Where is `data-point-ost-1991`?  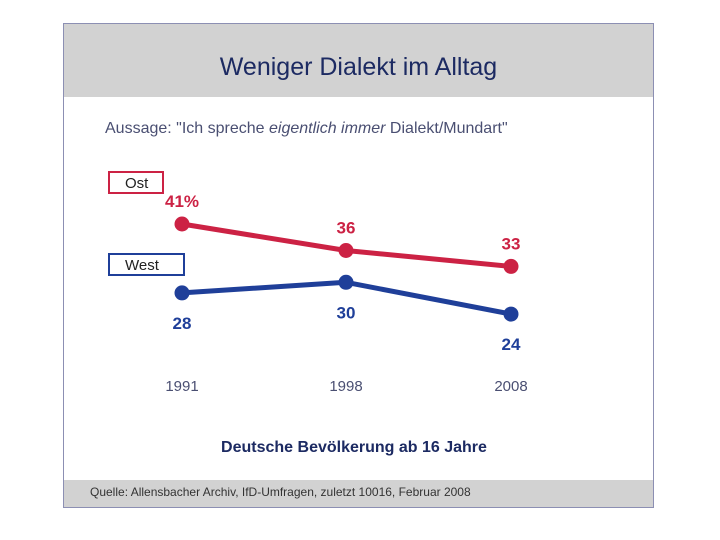
data-point-ost-1991 is located at coordinates (182, 224).